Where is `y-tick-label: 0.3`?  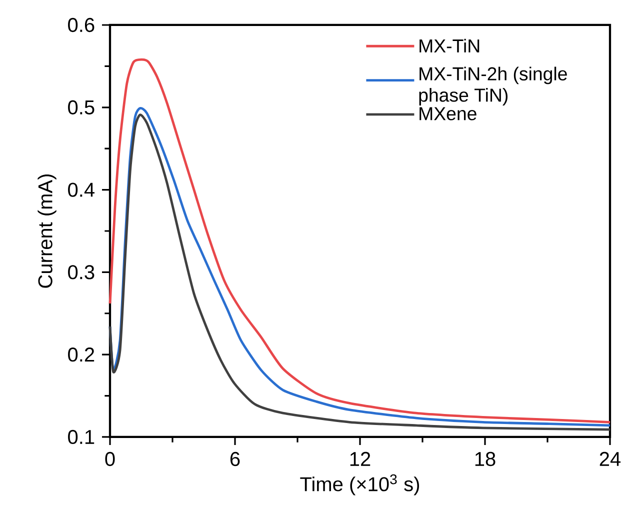 y-tick-label: 0.3 is located at coordinates (81, 272).